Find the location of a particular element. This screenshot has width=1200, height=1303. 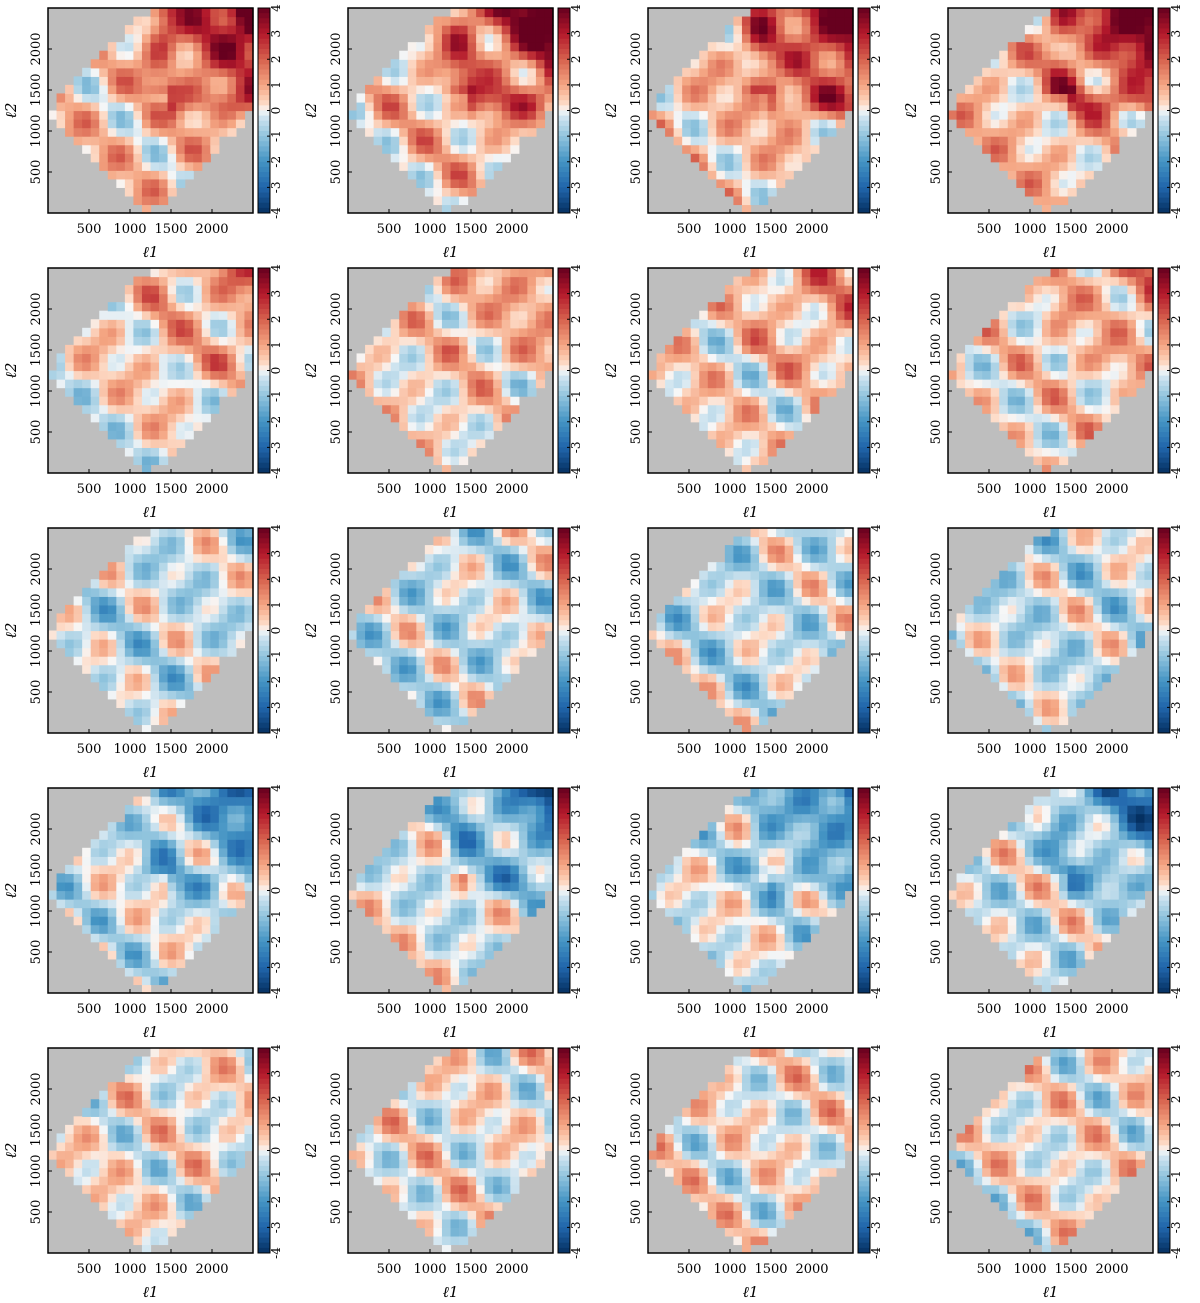

x-axis-label: ℓ1 is located at coordinates (151, 251).